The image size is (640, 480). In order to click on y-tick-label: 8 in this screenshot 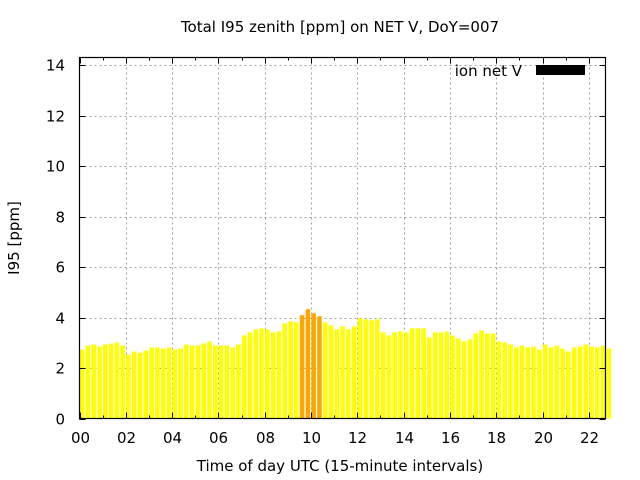, I will do `click(60, 218)`.